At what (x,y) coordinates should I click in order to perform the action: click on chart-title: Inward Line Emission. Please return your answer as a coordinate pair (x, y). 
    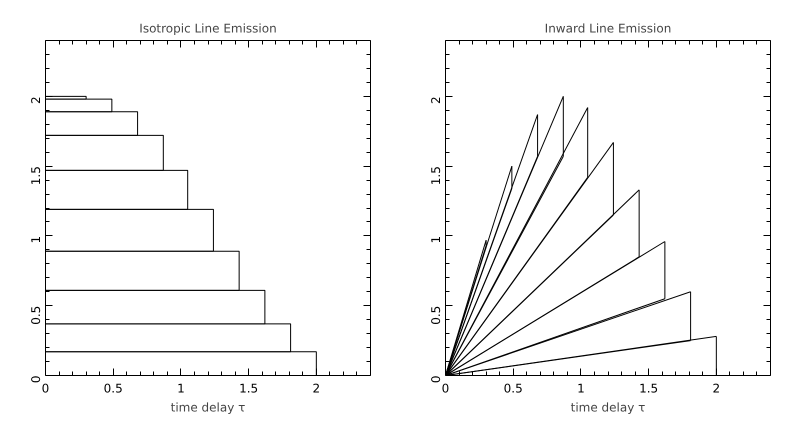
    Looking at the image, I should click on (608, 29).